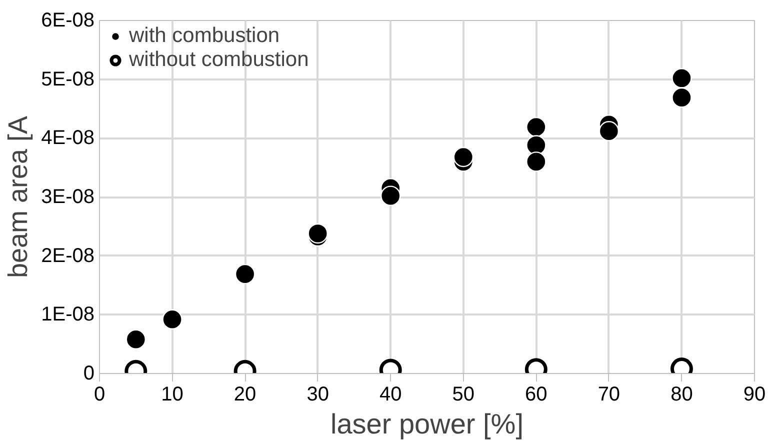  Describe the element at coordinates (68, 197) in the screenshot. I see `y-tick-label: 3E-08` at that location.